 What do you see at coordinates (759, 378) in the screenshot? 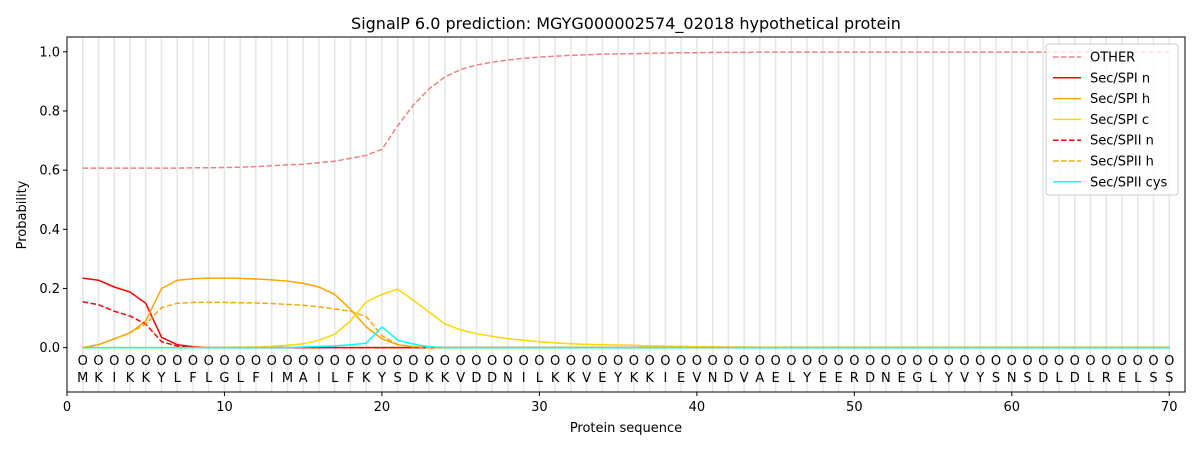
I see `residue-label: A` at bounding box center [759, 378].